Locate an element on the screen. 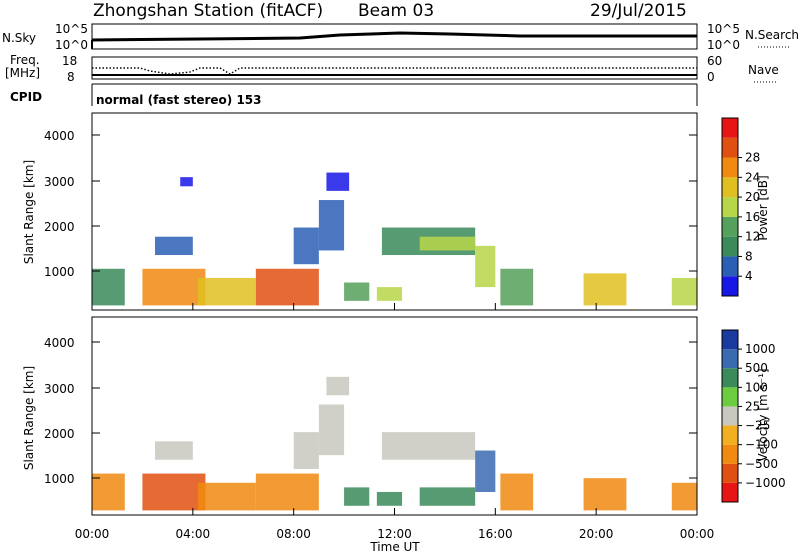  power-colorbar-tick-3: 16 is located at coordinates (752, 217).